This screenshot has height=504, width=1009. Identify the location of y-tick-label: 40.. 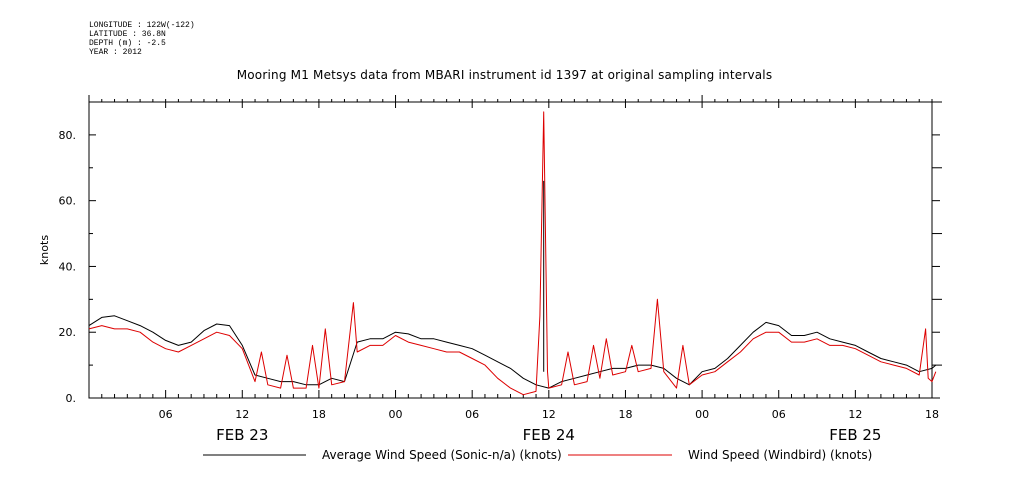
(68, 266).